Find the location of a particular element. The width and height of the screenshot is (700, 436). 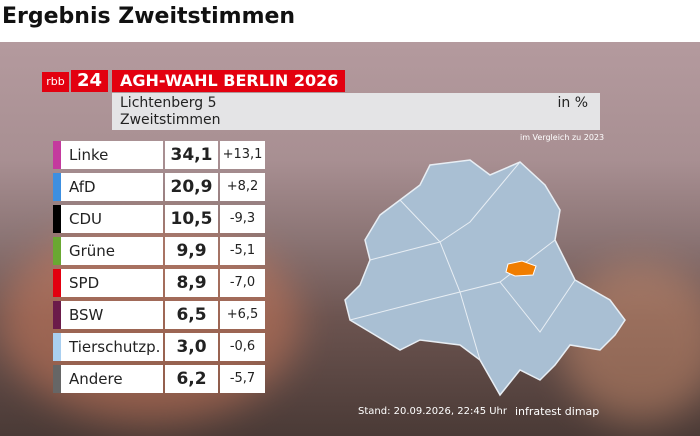

page-title: Ergebnis Zweitstimmen is located at coordinates (149, 16).